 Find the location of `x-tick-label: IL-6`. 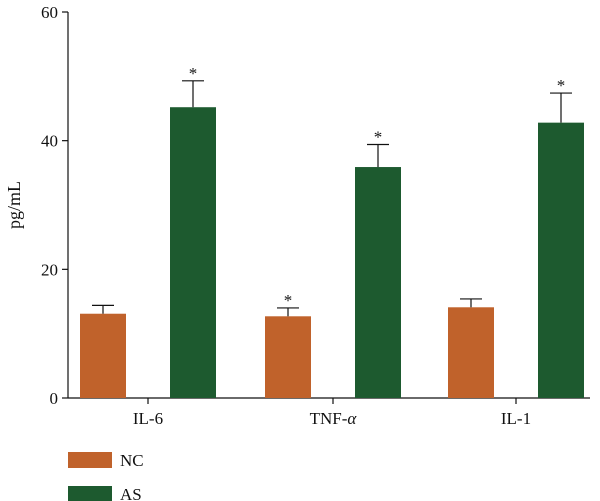

x-tick-label: IL-6 is located at coordinates (148, 418).